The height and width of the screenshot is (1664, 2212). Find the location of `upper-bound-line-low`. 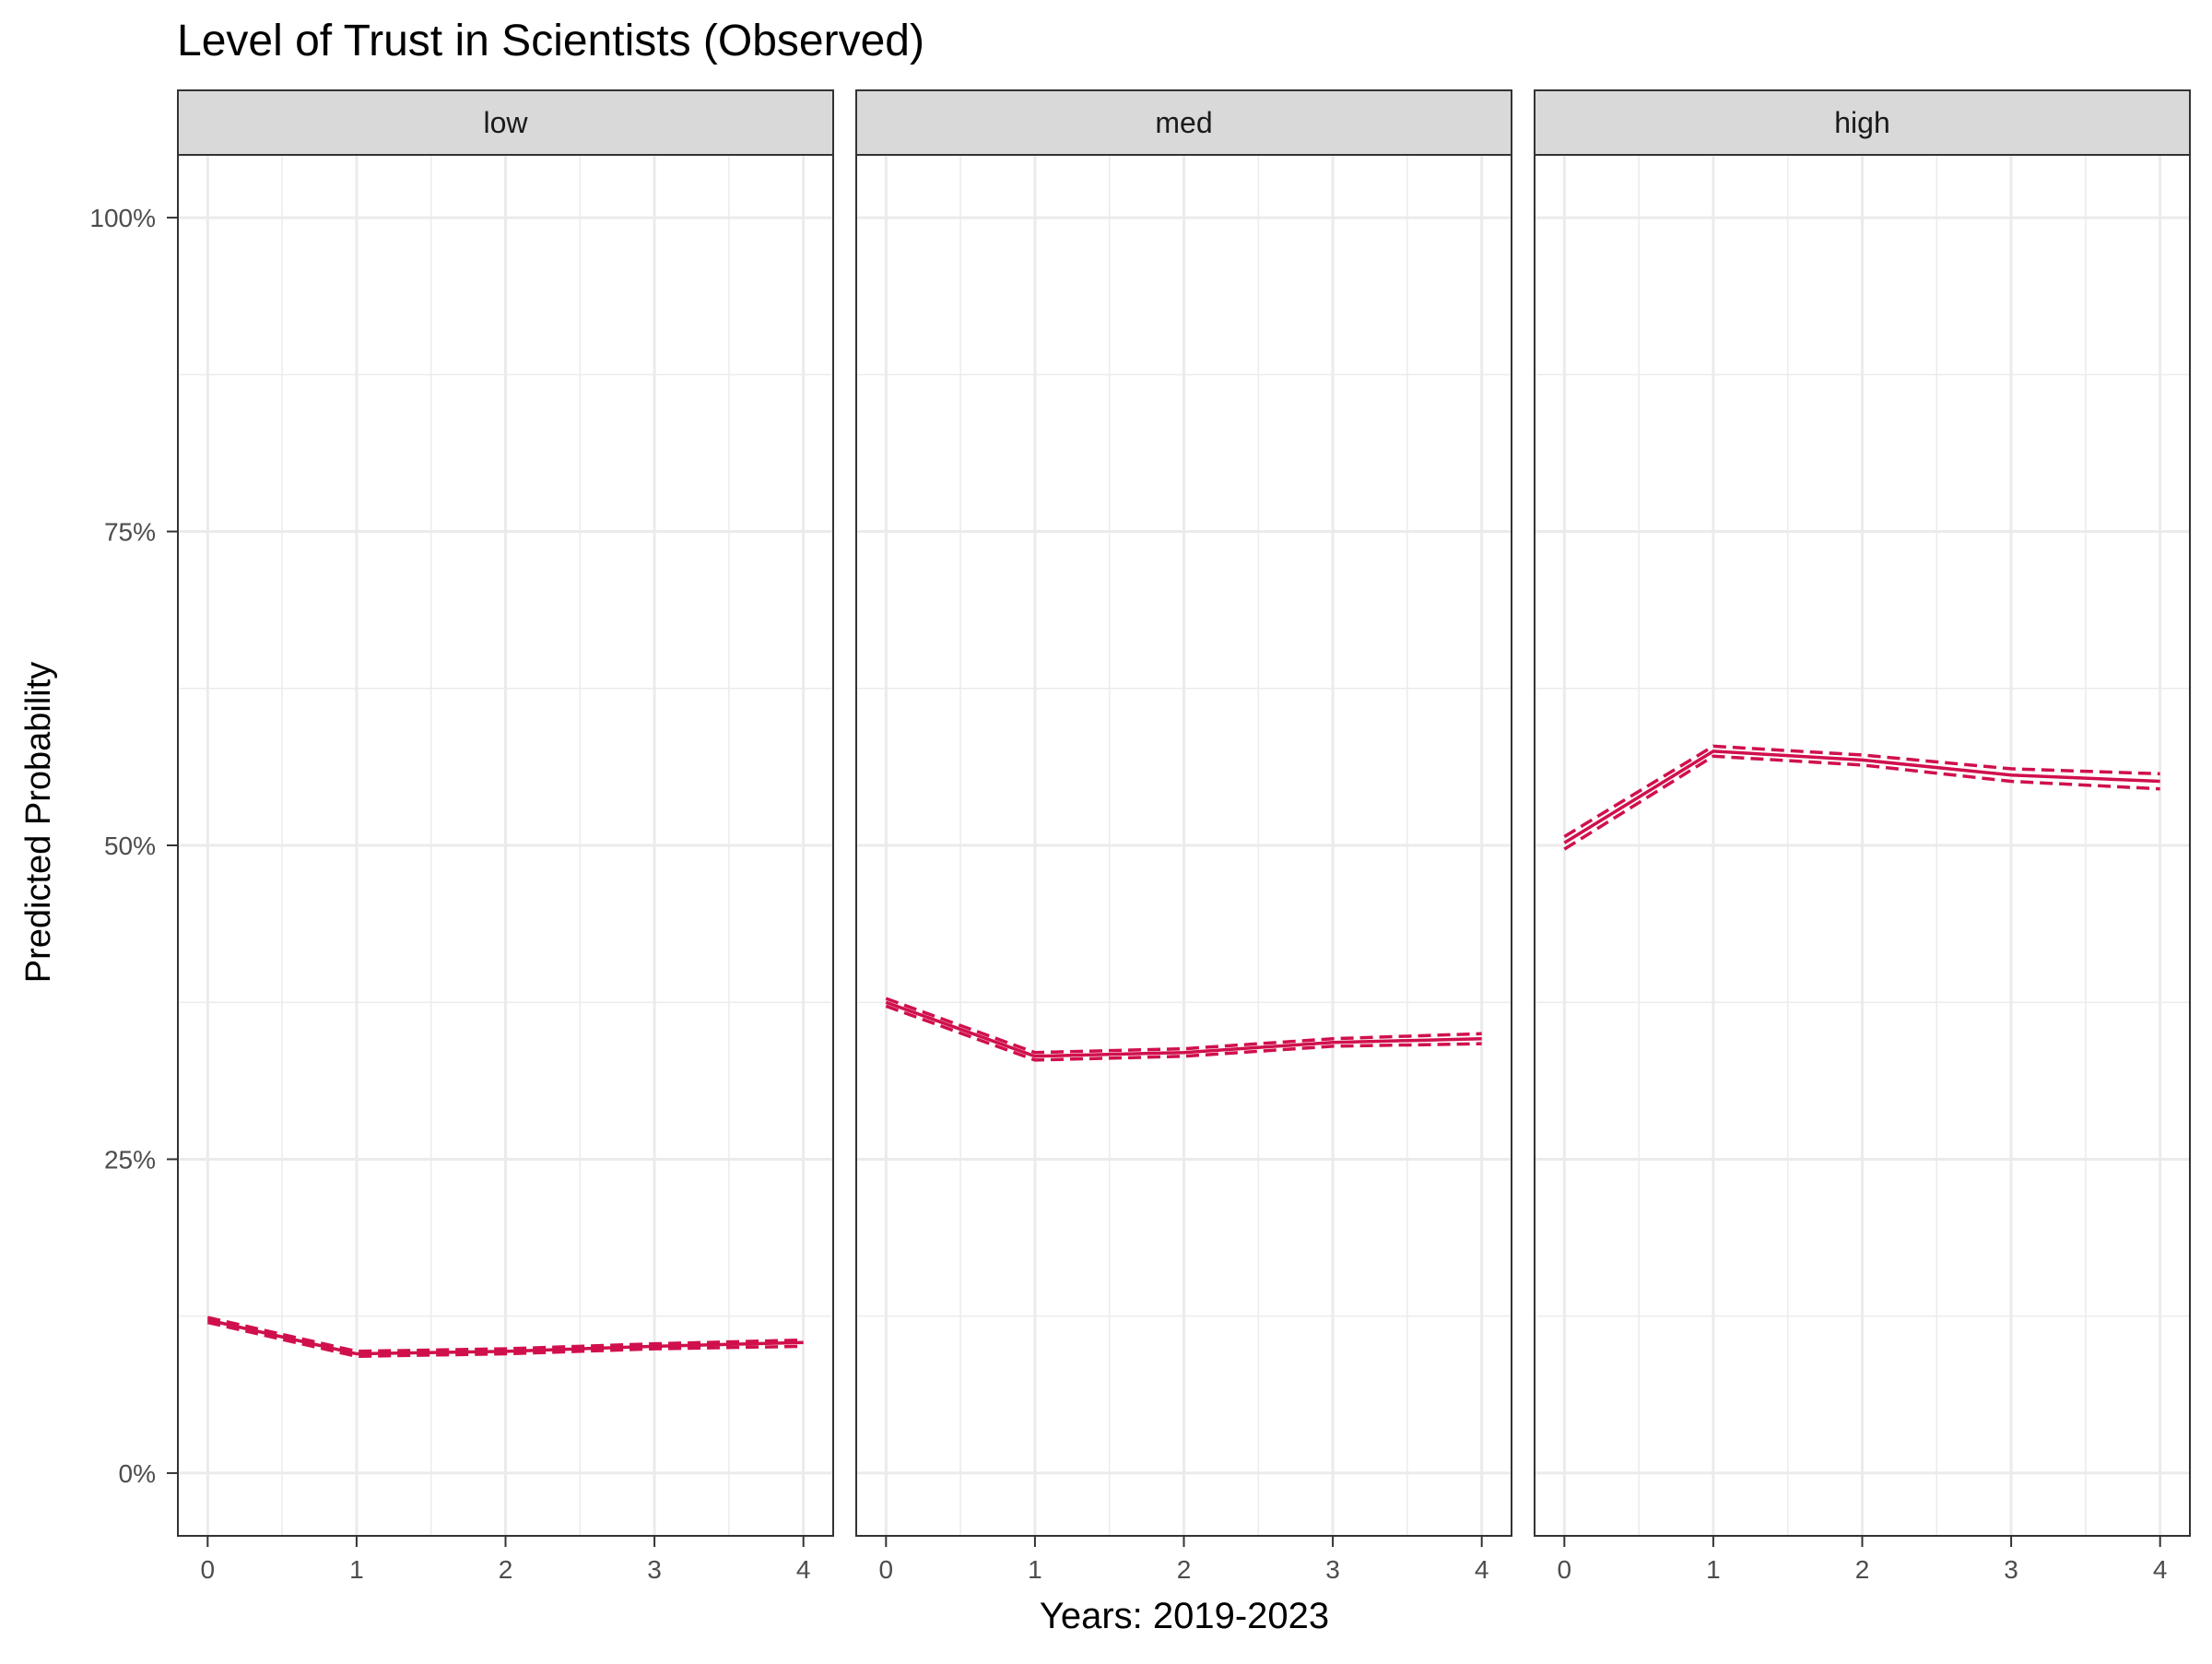

upper-bound-line-low is located at coordinates (505, 1334).